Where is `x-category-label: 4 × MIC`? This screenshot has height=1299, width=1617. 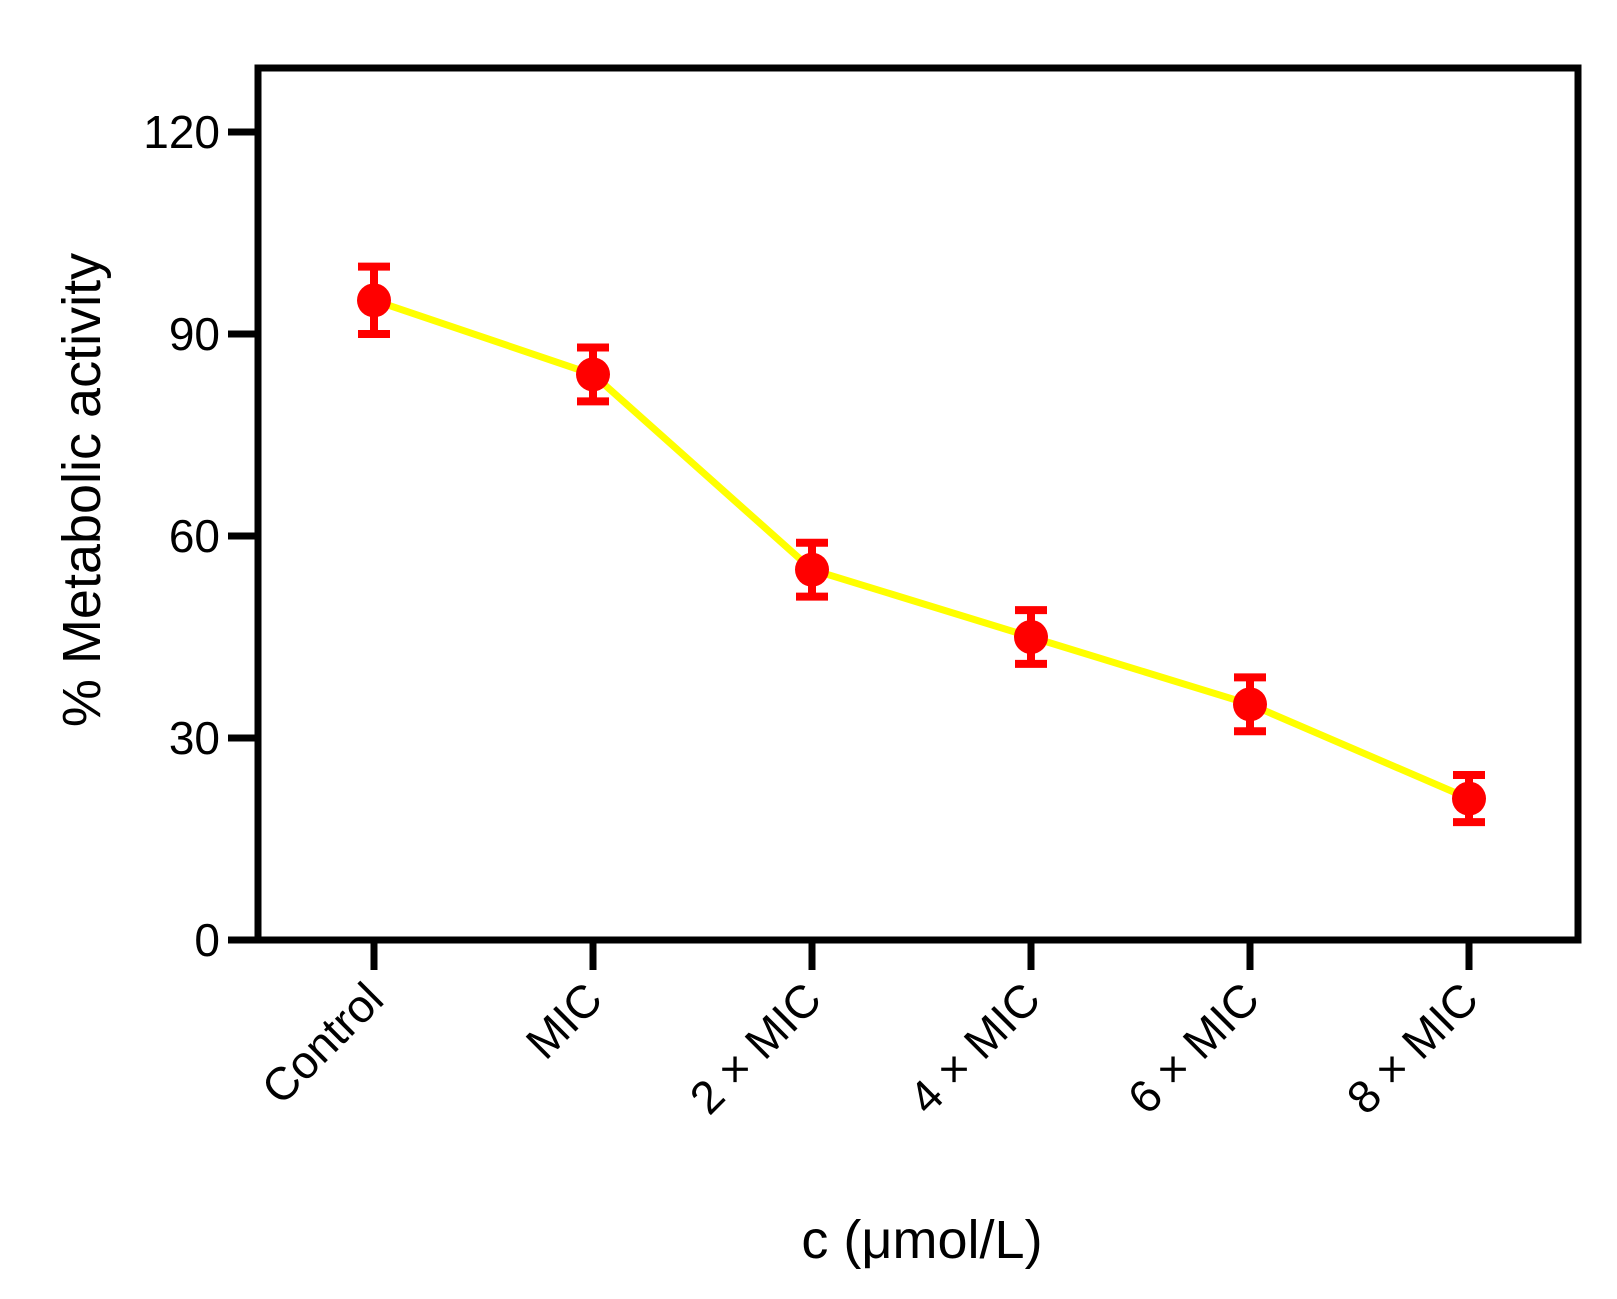
x-category-label: 4 × MIC is located at coordinates (975, 1048).